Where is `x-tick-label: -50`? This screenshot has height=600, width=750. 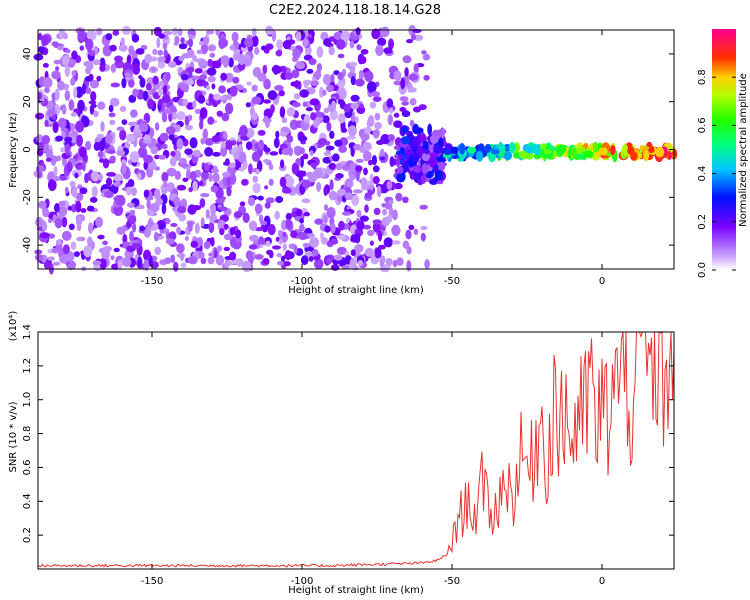 x-tick-label: -50 is located at coordinates (452, 581).